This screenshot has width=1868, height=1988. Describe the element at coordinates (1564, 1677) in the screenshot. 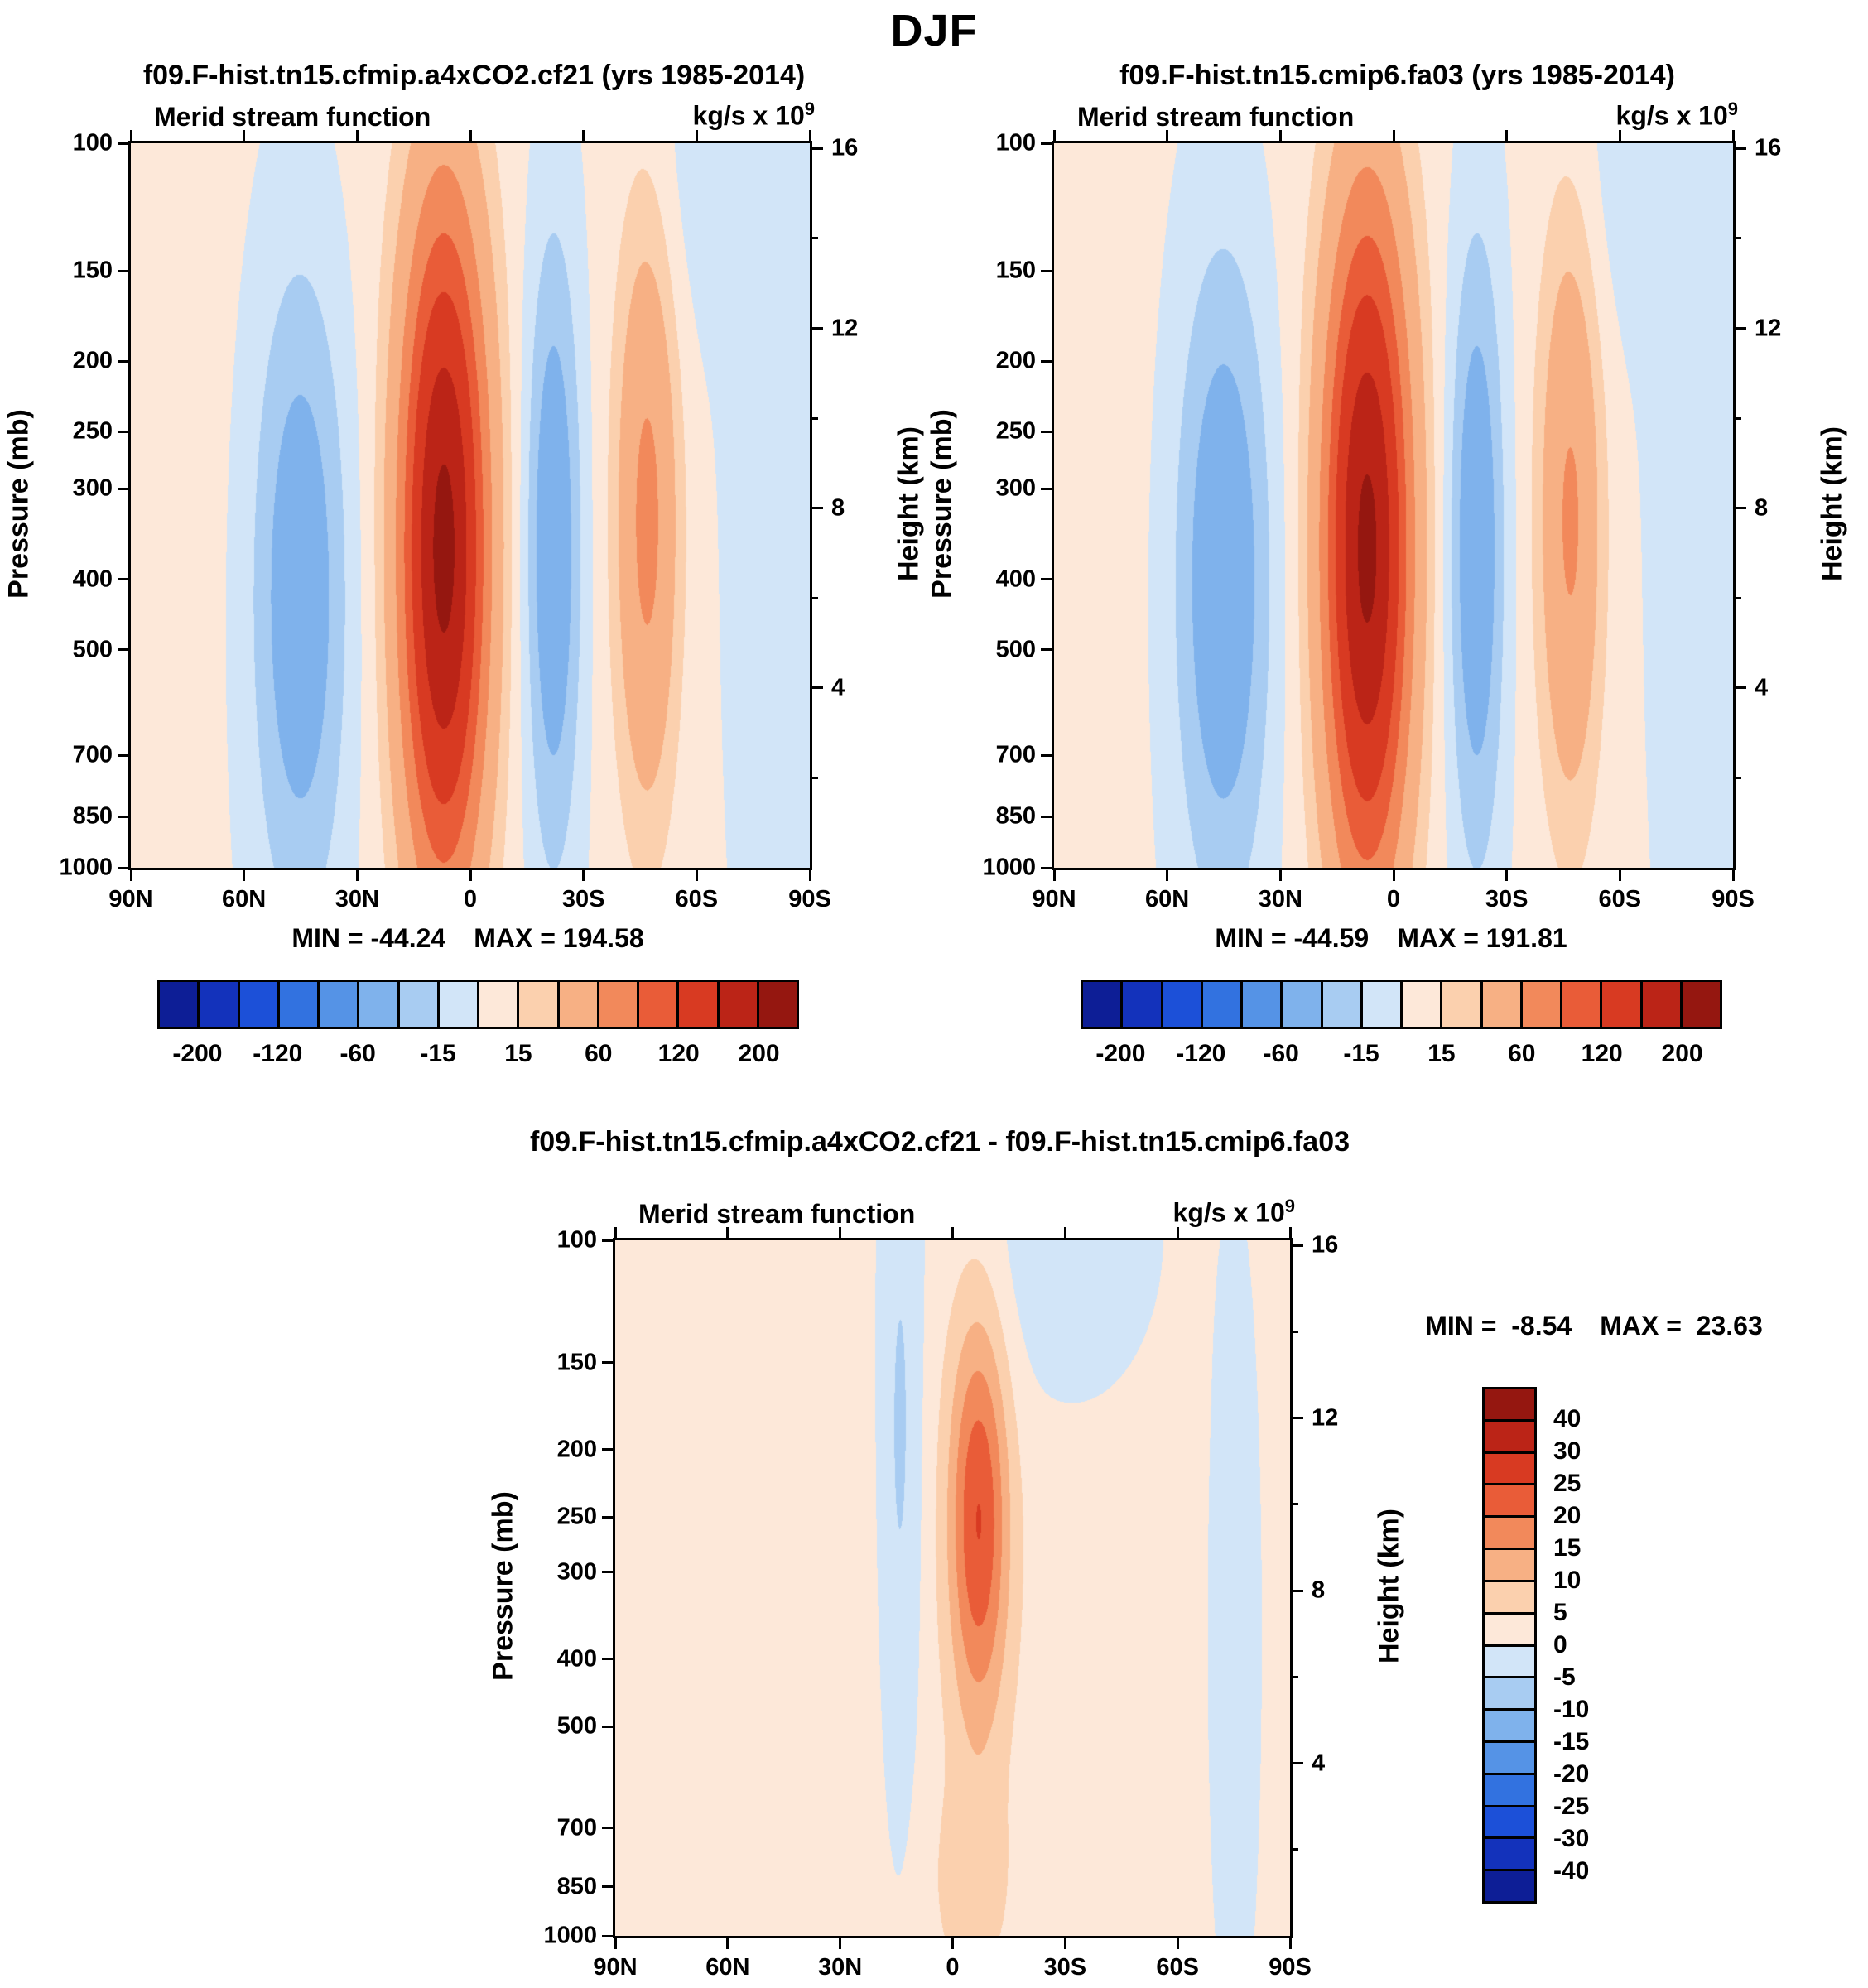

I see `diff-colorbar-tick-label: -5` at that location.